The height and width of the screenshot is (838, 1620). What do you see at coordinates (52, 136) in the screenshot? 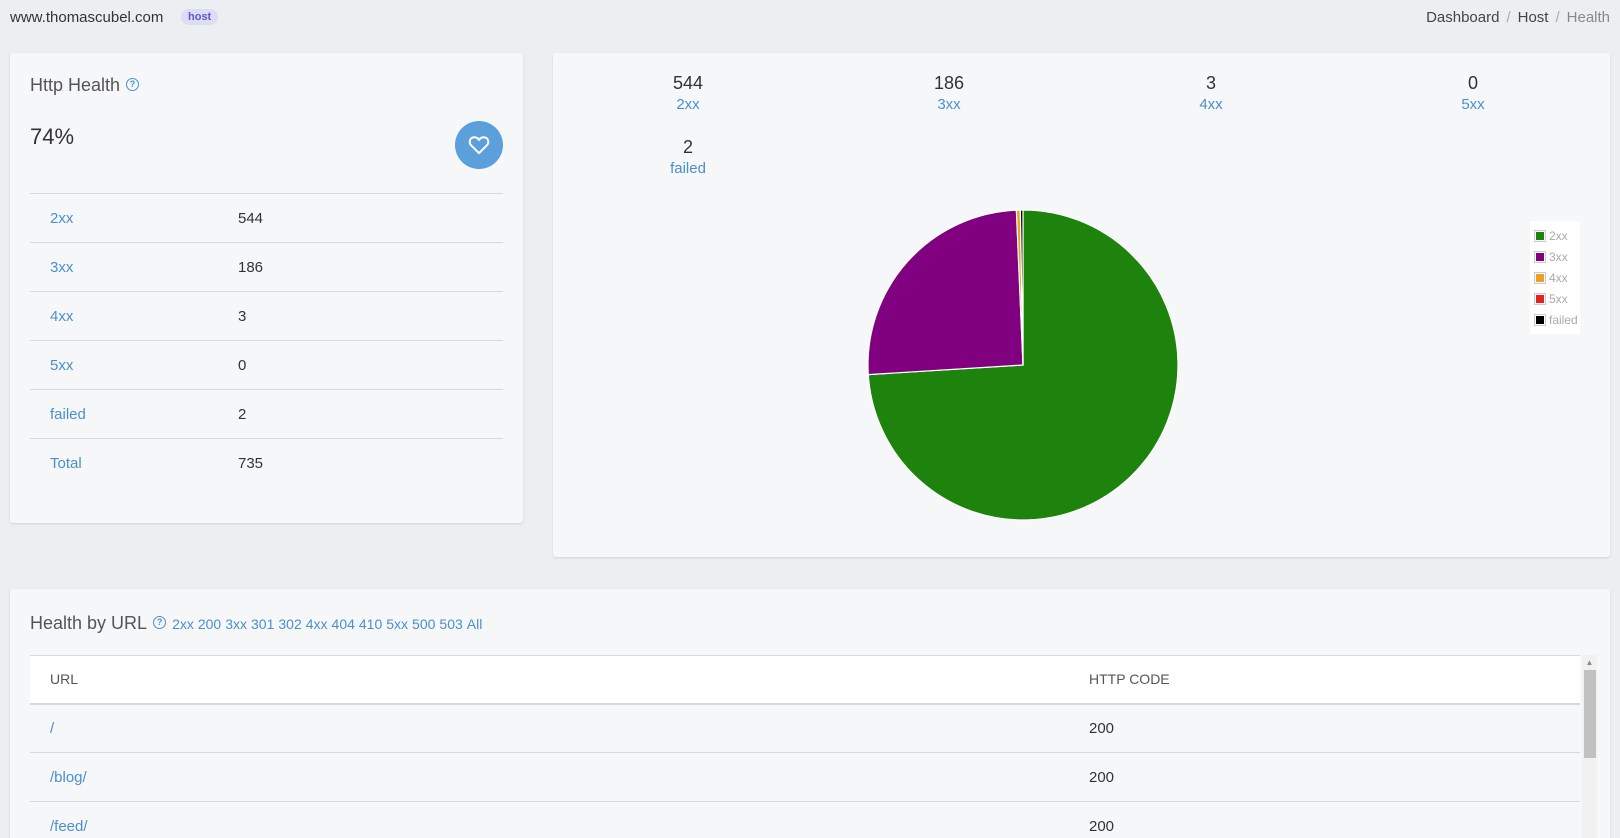
I see `health-percent: 74%` at bounding box center [52, 136].